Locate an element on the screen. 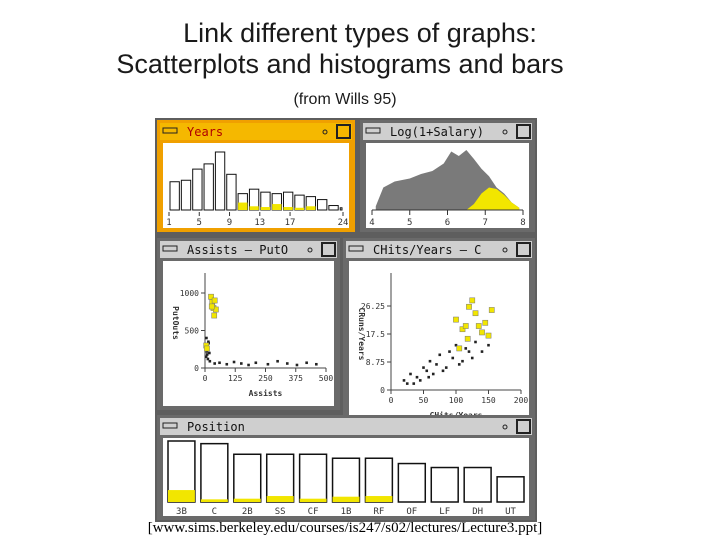 This screenshot has height=540, width=720. x-tick-label: 24 is located at coordinates (343, 223).